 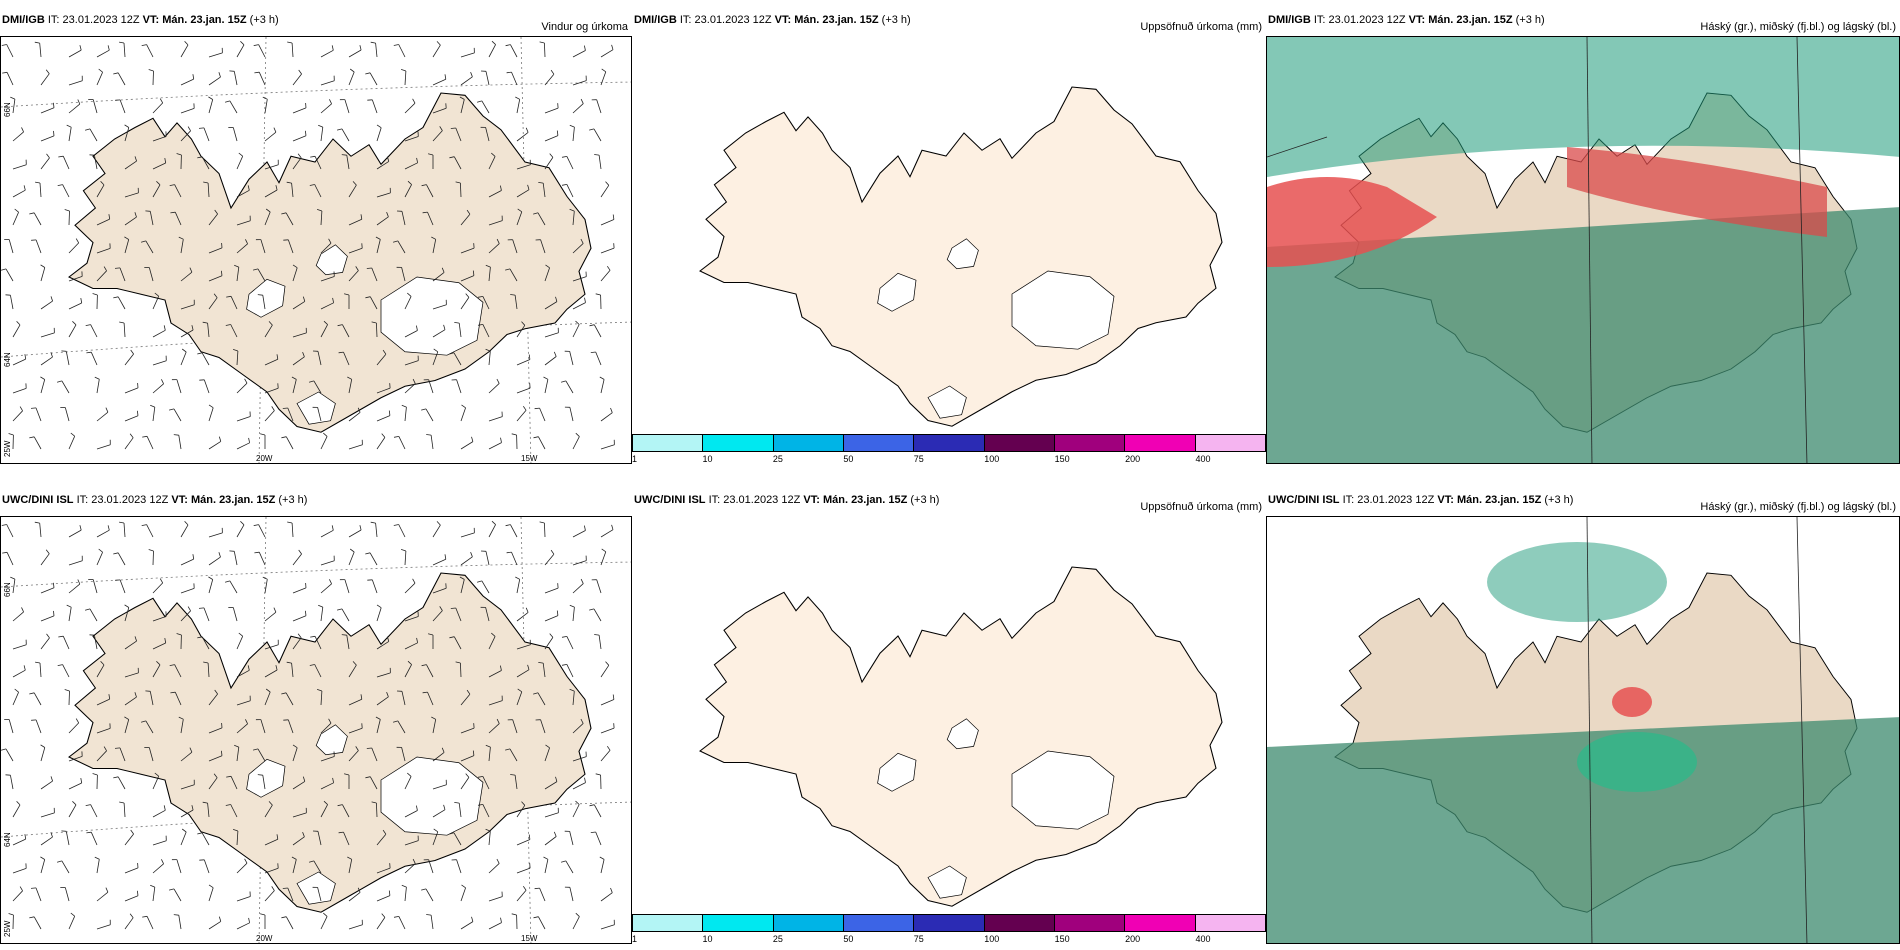 What do you see at coordinates (1160, 923) in the screenshot?
I see `colorbar-swatch` at bounding box center [1160, 923].